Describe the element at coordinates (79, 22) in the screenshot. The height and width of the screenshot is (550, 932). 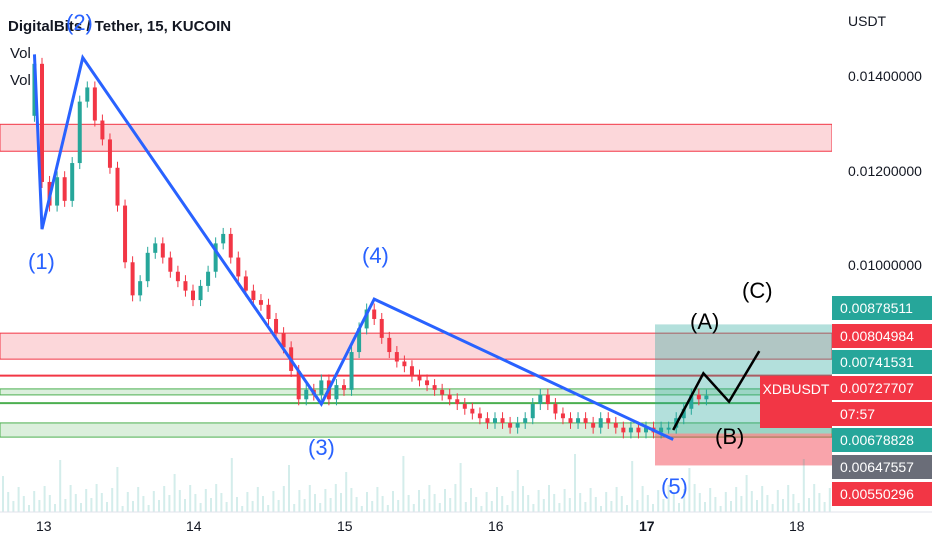
I see `wave-label-2: (2)` at that location.